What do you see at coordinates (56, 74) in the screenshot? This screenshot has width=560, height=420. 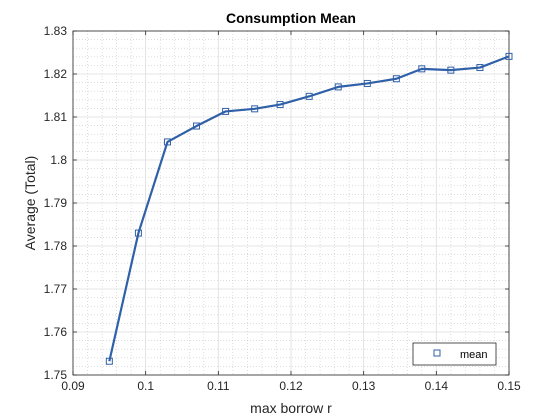 I see `y-tick-label: 1.82` at bounding box center [56, 74].